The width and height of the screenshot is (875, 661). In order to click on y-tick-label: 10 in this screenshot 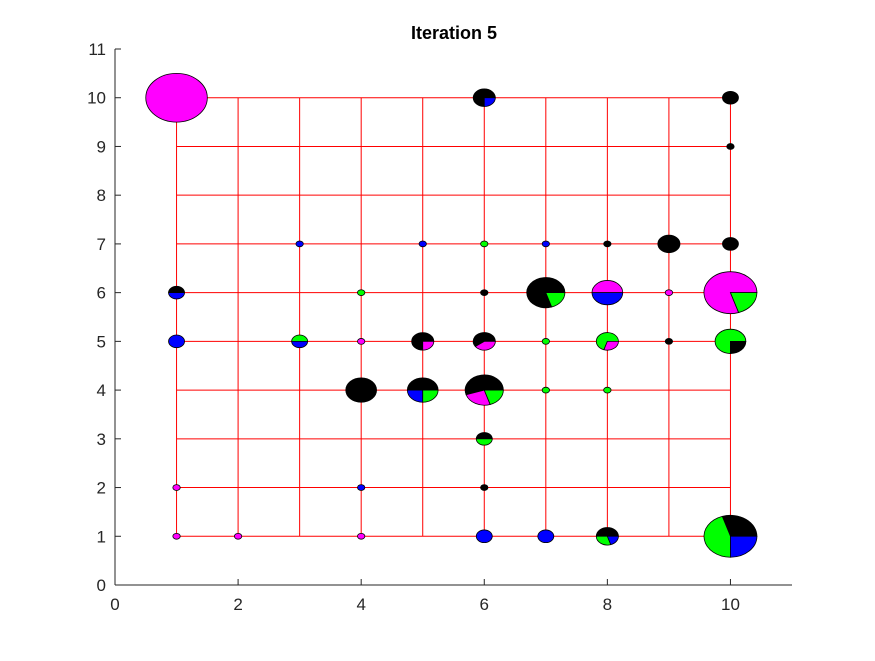, I will do `click(96, 98)`.